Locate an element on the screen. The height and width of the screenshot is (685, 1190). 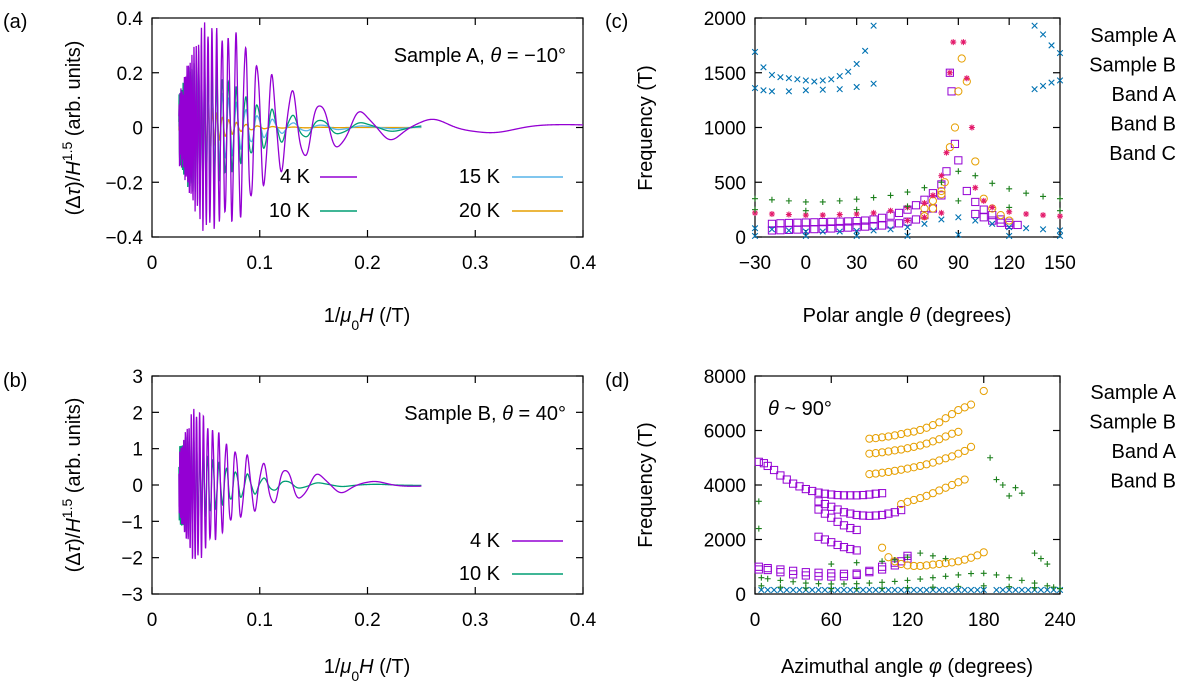
panel-label-c: (c) is located at coordinates (616, 22).